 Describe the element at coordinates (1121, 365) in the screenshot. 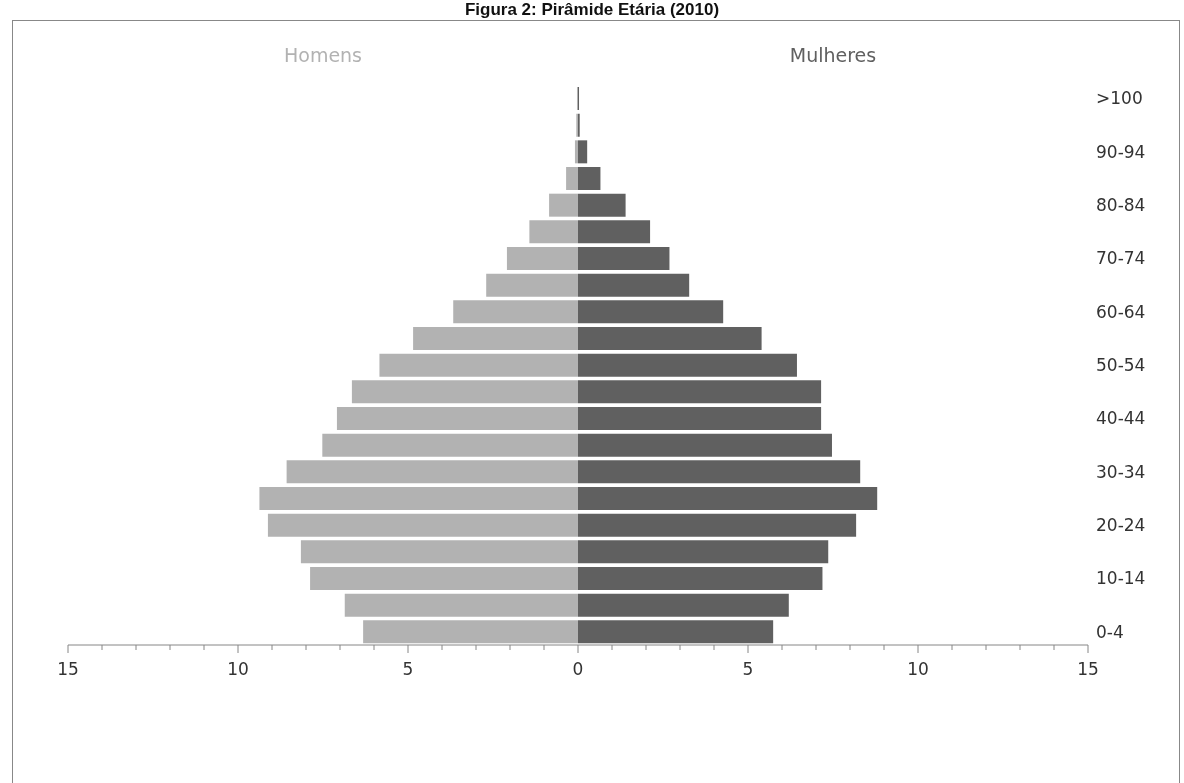

I see `y-tick-label: 50-54` at that location.